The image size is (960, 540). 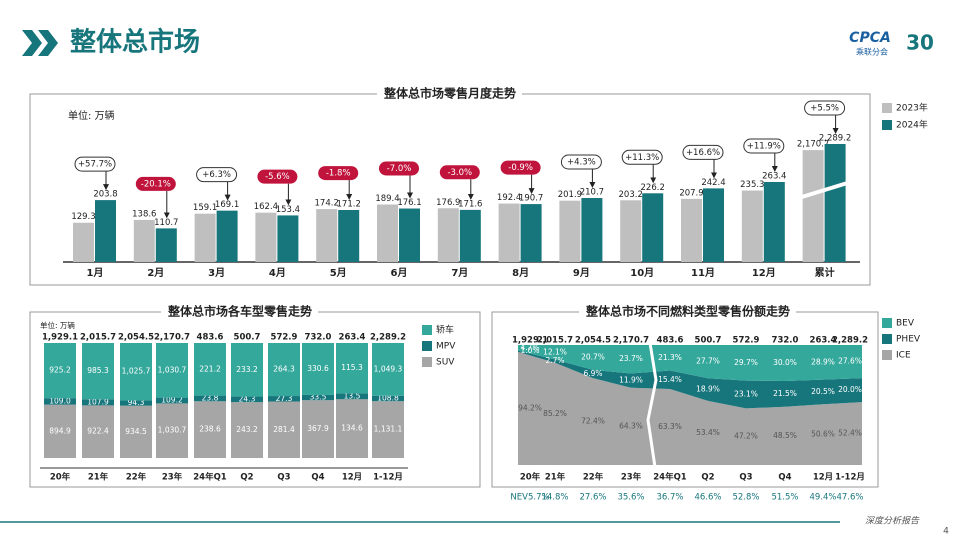 I want to click on growth-label: -5.6%, so click(x=277, y=177).